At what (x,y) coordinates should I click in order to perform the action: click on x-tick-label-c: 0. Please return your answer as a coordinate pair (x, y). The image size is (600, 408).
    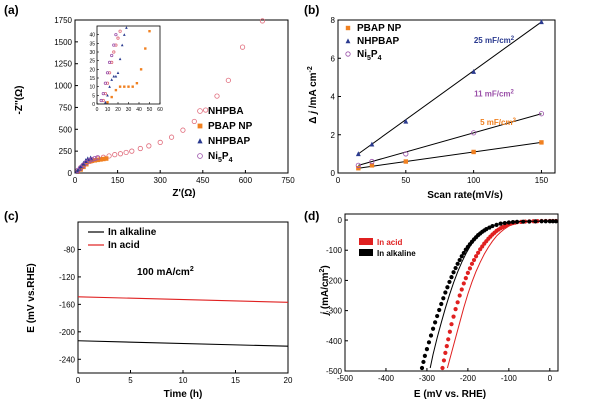
    Looking at the image, I should click on (78, 380).